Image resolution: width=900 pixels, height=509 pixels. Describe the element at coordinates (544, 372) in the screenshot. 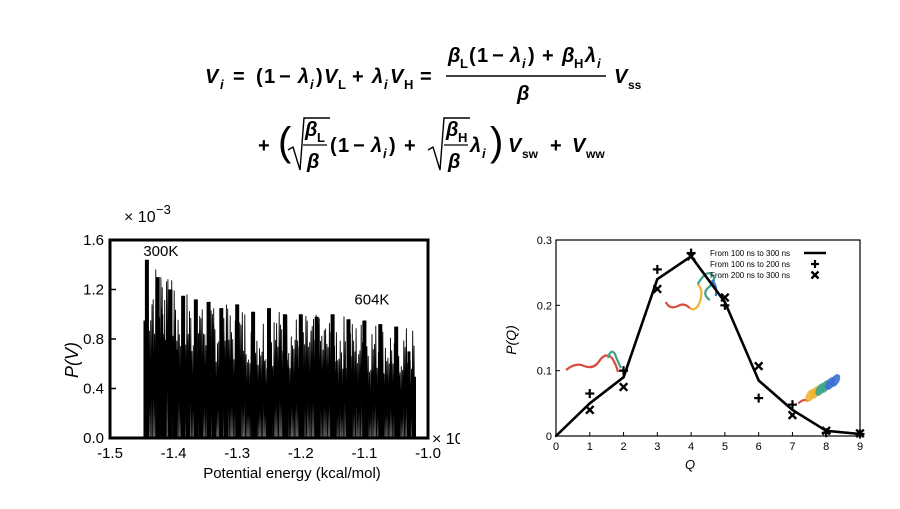

I see `y-tick-label: 0.1` at that location.